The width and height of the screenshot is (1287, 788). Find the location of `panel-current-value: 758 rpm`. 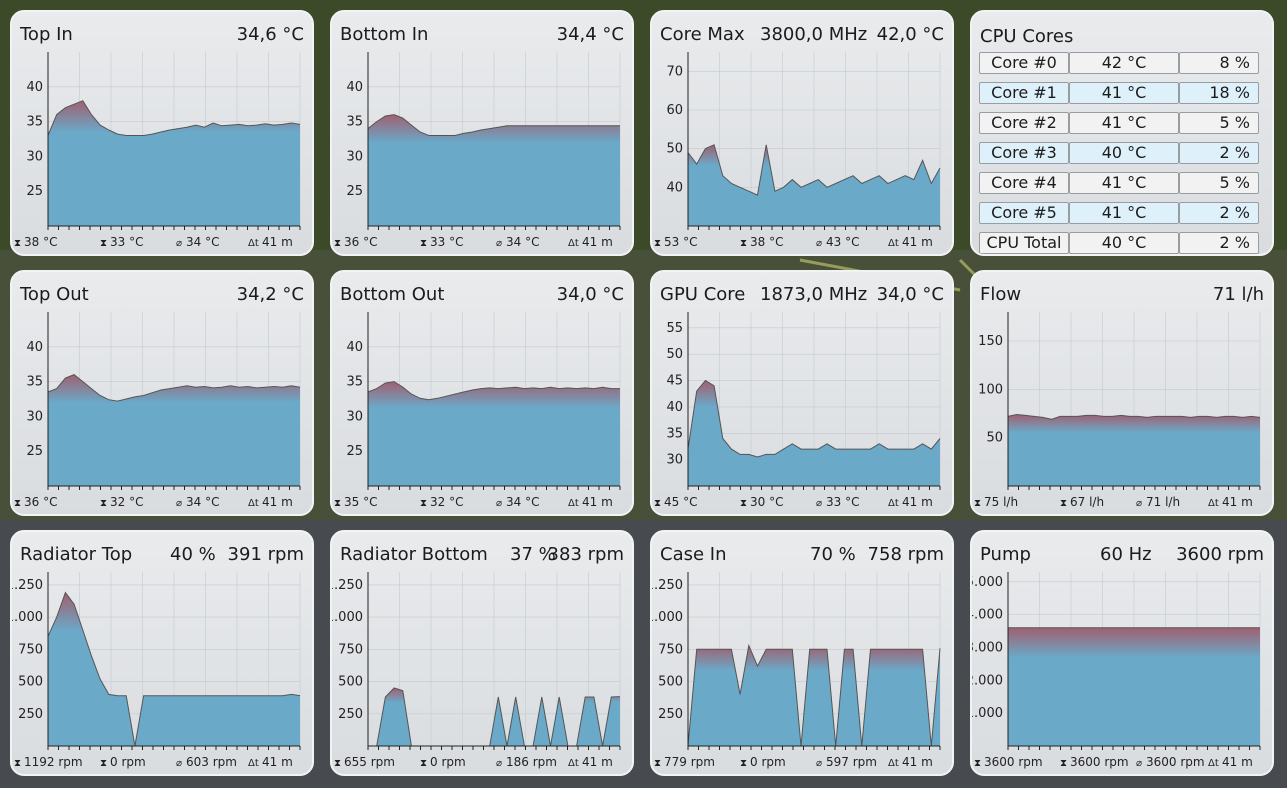

panel-current-value: 758 rpm is located at coordinates (905, 554).